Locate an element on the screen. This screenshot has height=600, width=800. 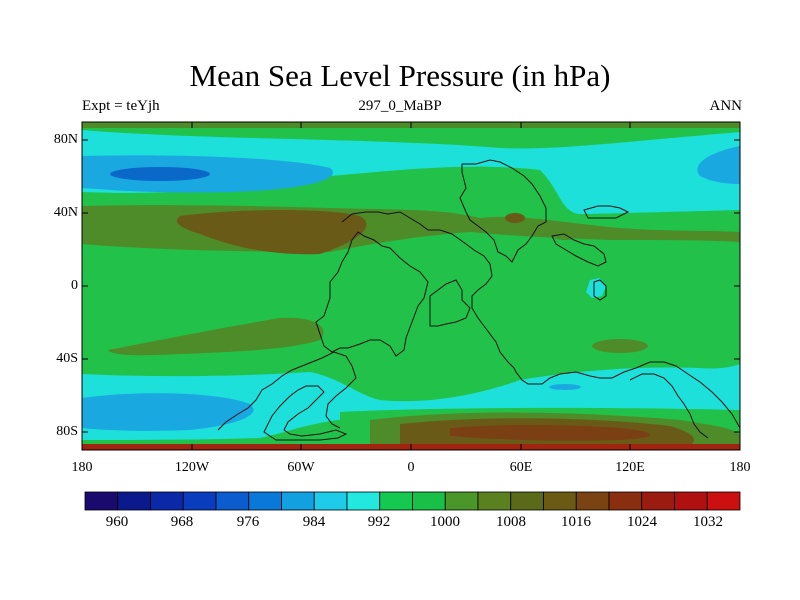
x-tick-label: 0 is located at coordinates (411, 467).